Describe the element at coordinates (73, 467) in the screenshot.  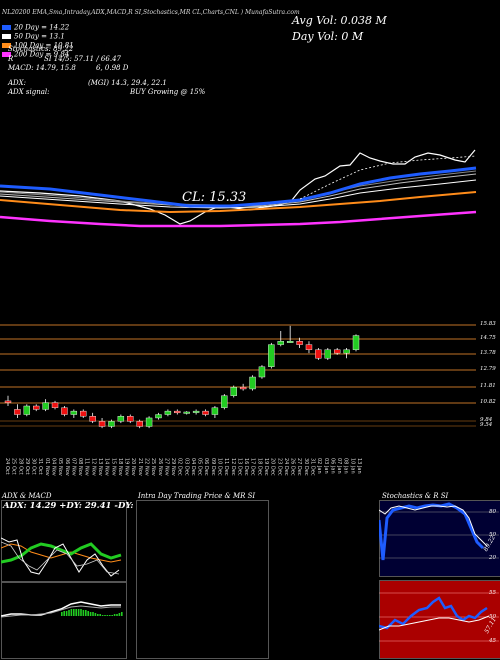
I see `date-tick-label: 07 Nov` at that location.